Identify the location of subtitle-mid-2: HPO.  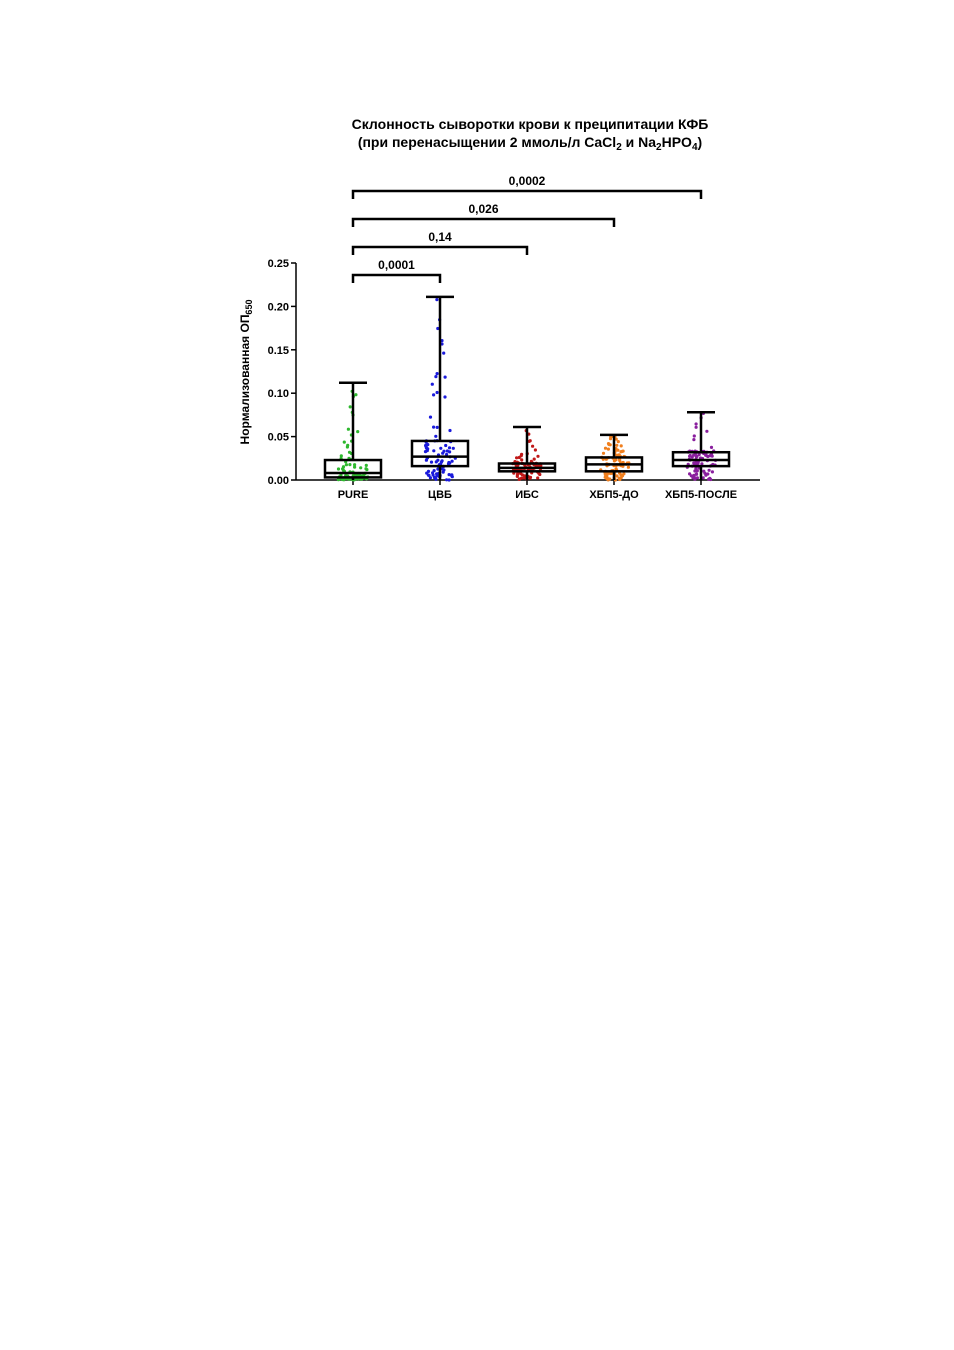
(676, 142).